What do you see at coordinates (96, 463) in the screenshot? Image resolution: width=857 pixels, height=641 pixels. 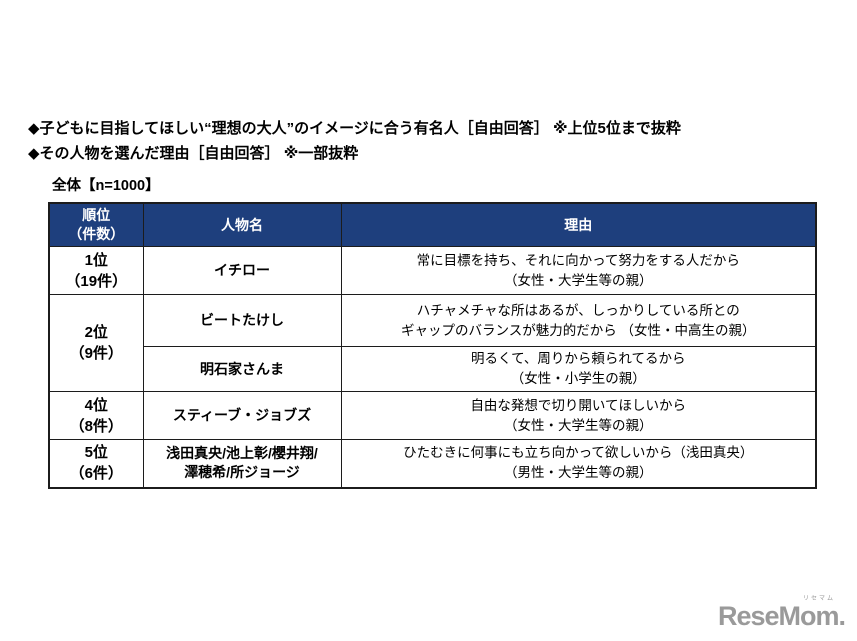 I see `rank-cell: 5位 （6件）` at bounding box center [96, 463].